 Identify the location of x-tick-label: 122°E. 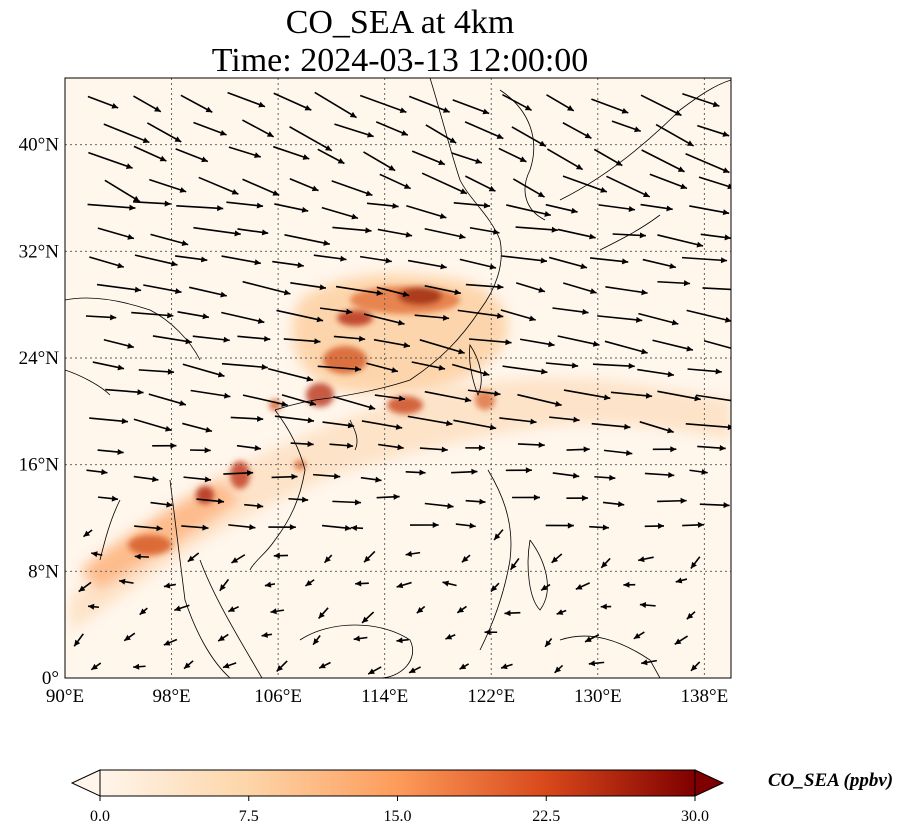
(491, 696).